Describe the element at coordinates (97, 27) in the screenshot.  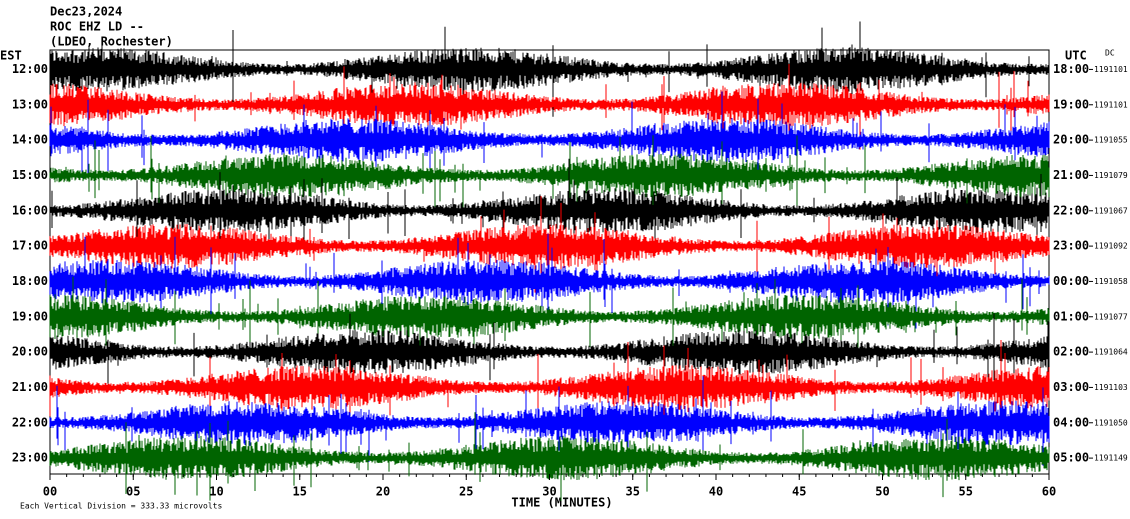
I see `channel-title: ROC EHZ LD --` at that location.